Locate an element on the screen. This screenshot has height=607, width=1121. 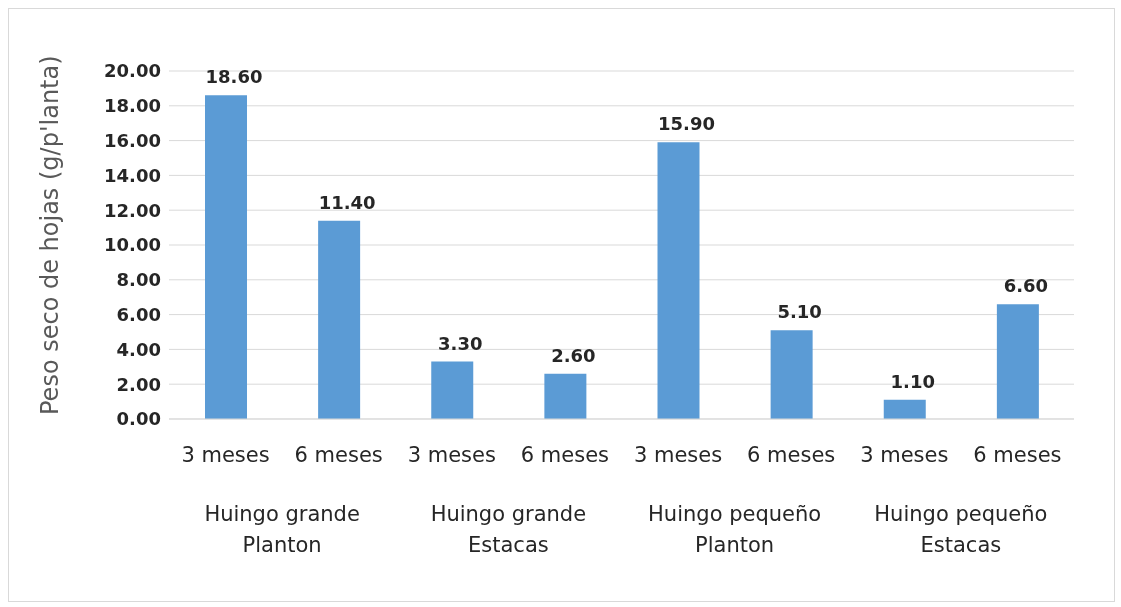
y-tick-label: 8.00 is located at coordinates (138, 280).